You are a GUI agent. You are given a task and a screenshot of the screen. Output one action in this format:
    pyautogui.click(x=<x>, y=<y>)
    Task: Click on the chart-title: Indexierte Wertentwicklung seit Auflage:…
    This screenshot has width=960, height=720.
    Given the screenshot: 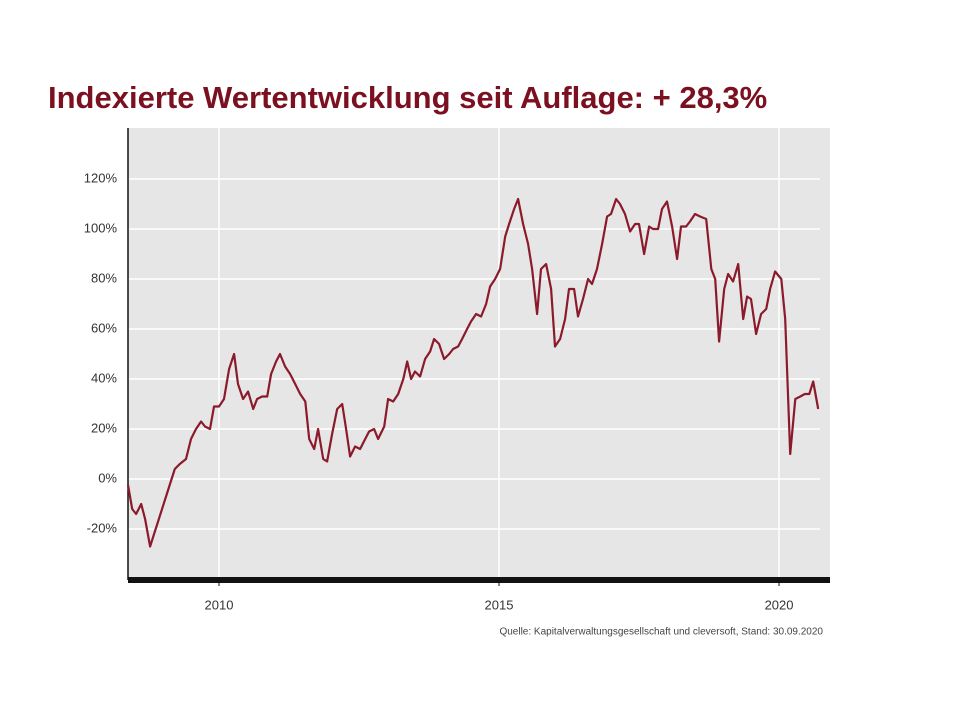 What is the action you would take?
    pyautogui.click(x=407, y=97)
    